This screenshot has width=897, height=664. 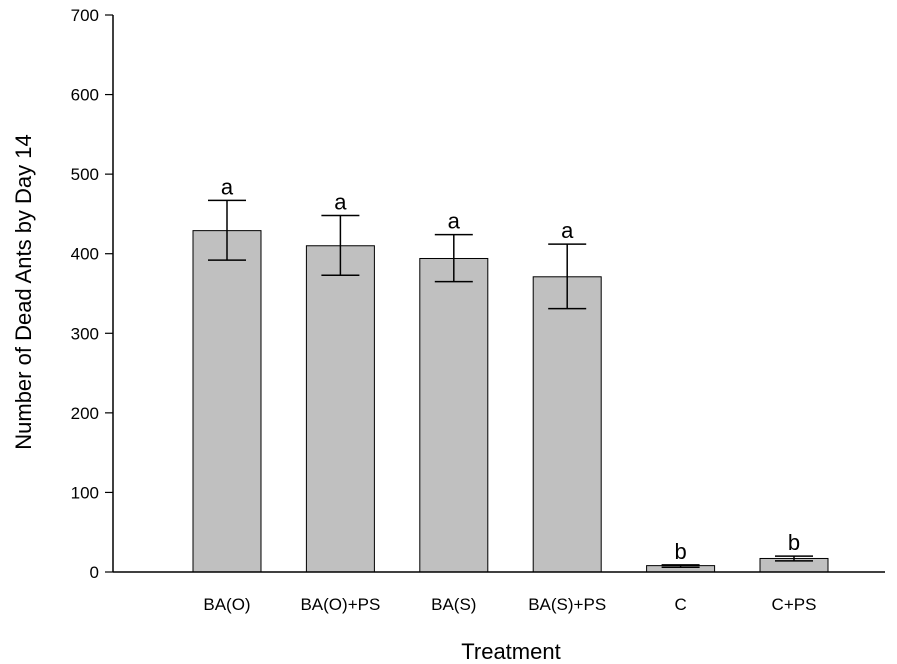 I want to click on y-ticks: 0 100 200 300 400 500 600 700, so click(x=92, y=294).